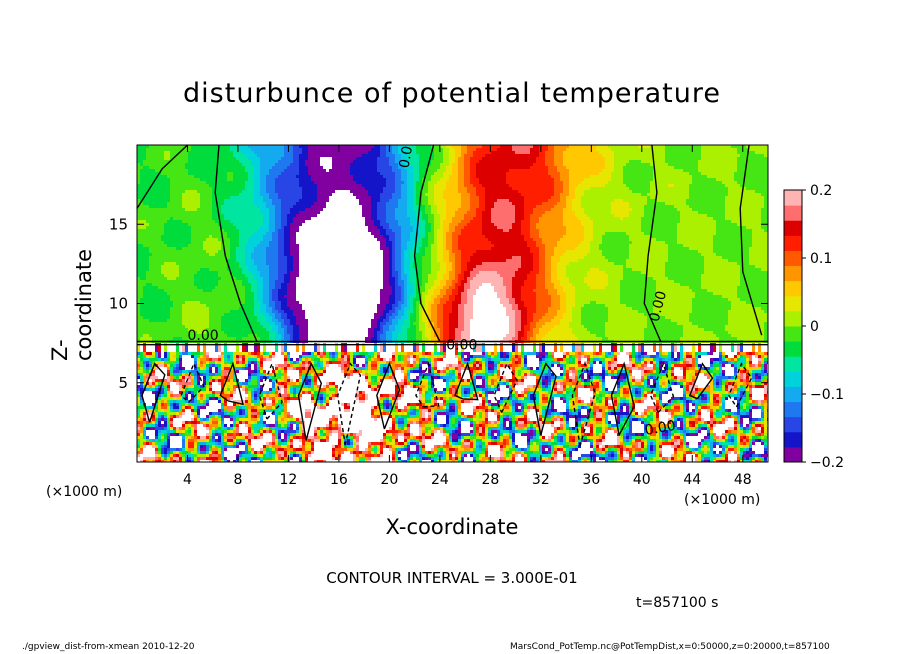 The image size is (904, 654). I want to click on x-tick-label: 24, so click(440, 480).